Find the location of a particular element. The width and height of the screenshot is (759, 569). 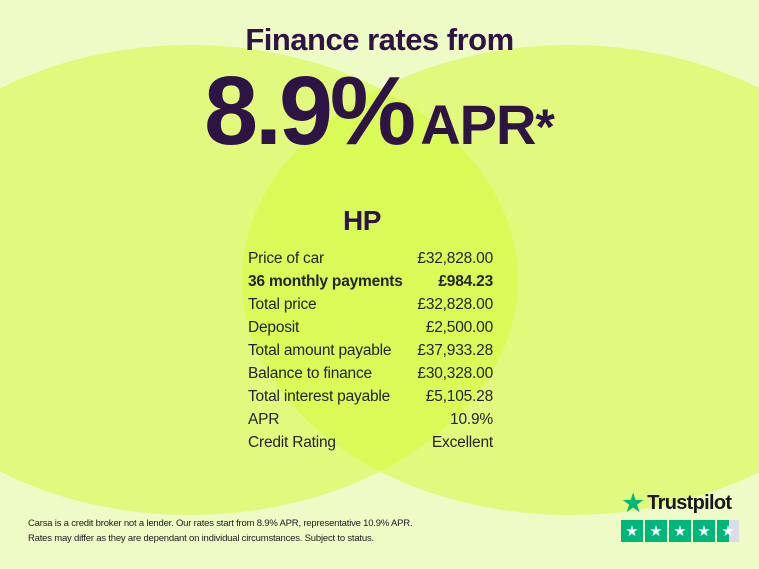

row-value: £30,328.00 is located at coordinates (455, 373).